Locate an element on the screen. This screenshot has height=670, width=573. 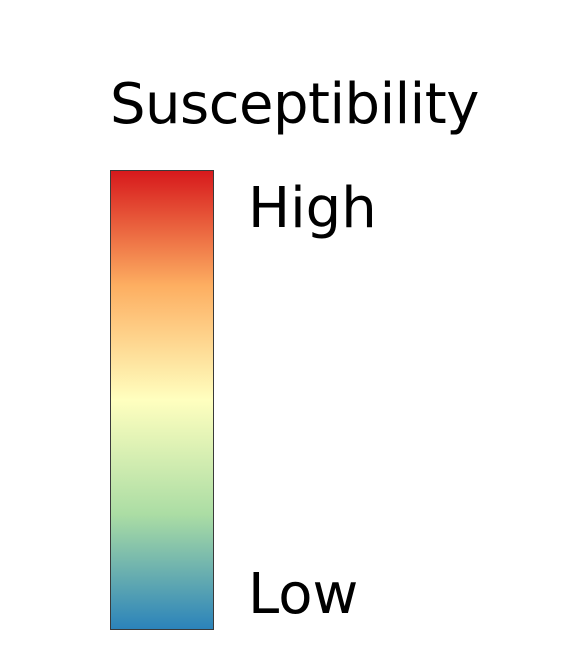
color-ramp is located at coordinates (162, 400).